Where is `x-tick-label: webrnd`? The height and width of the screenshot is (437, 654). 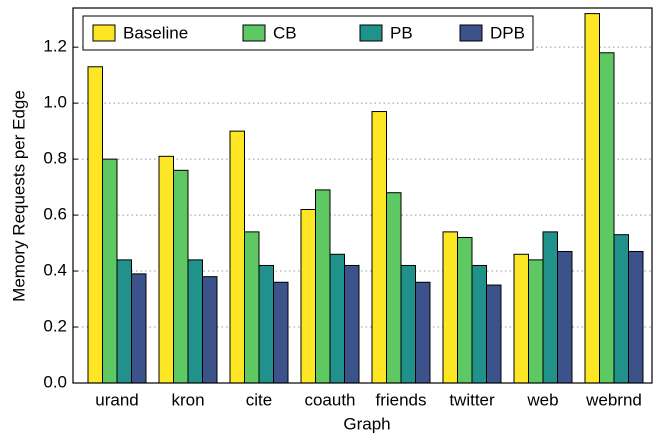 x-tick-label: webrnd is located at coordinates (613, 399).